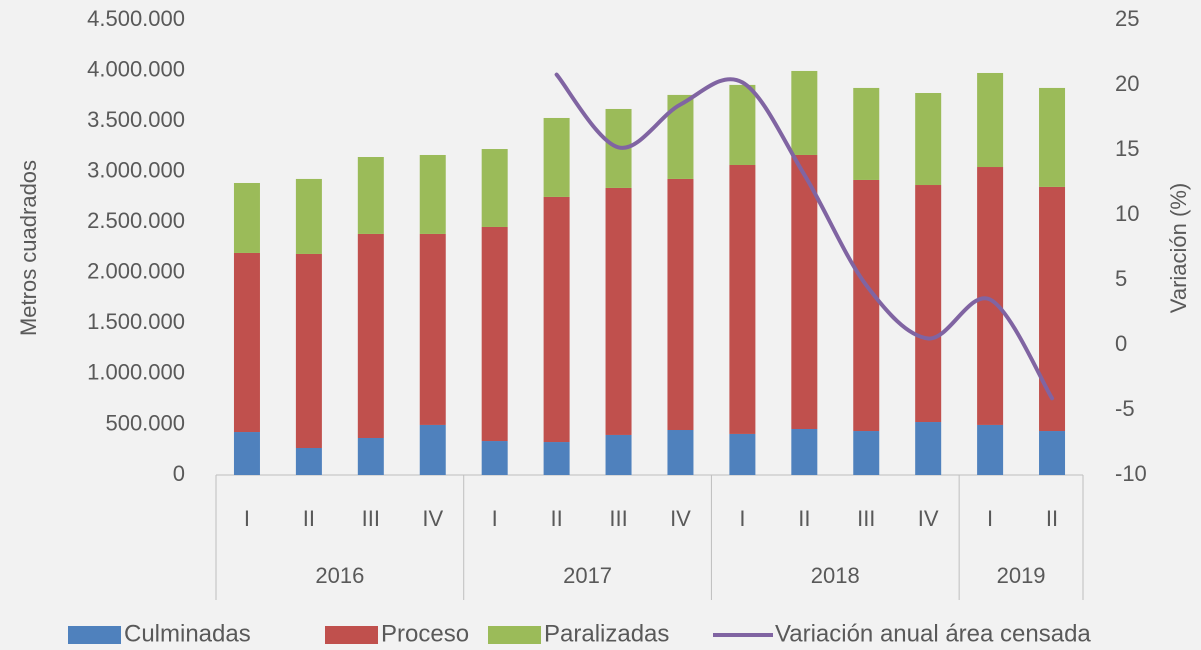 This screenshot has height=650, width=1201. Describe the element at coordinates (835, 575) in the screenshot. I see `group-label: 2018` at that location.